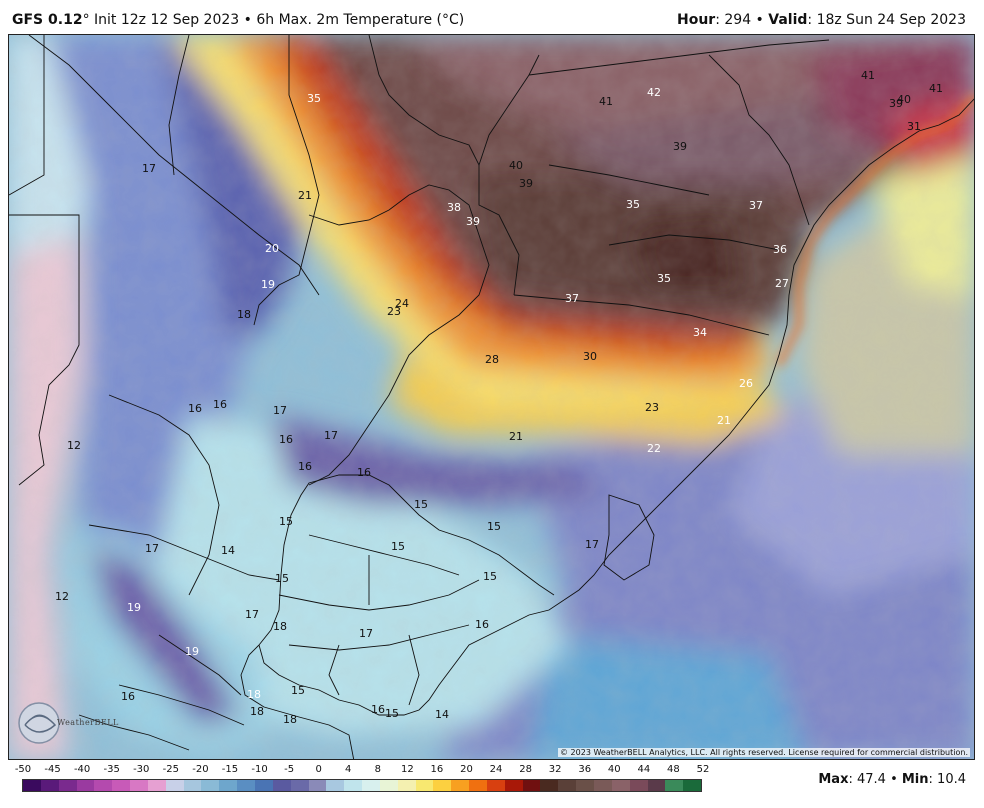 The height and width of the screenshot is (808, 984). What do you see at coordinates (496, 769) in the screenshot?
I see `colorbar-tick-label: 24` at bounding box center [496, 769].